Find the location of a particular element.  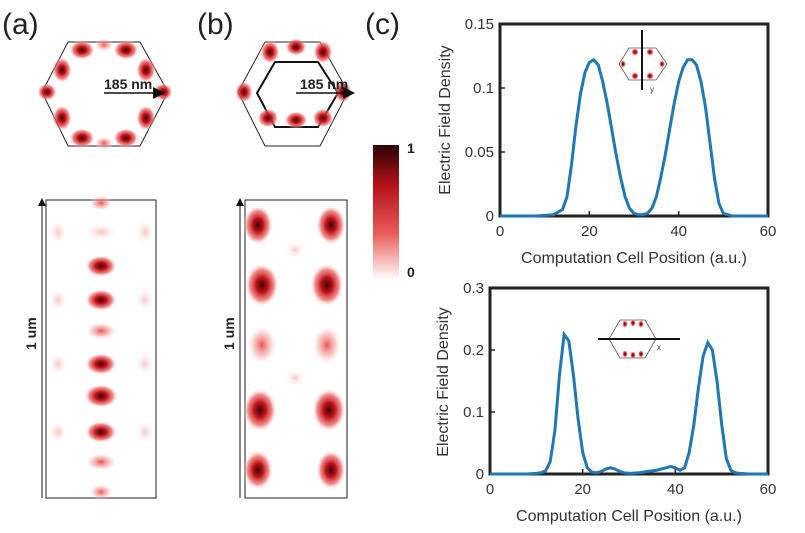

panel-label-c: (c) is located at coordinates (382, 24).